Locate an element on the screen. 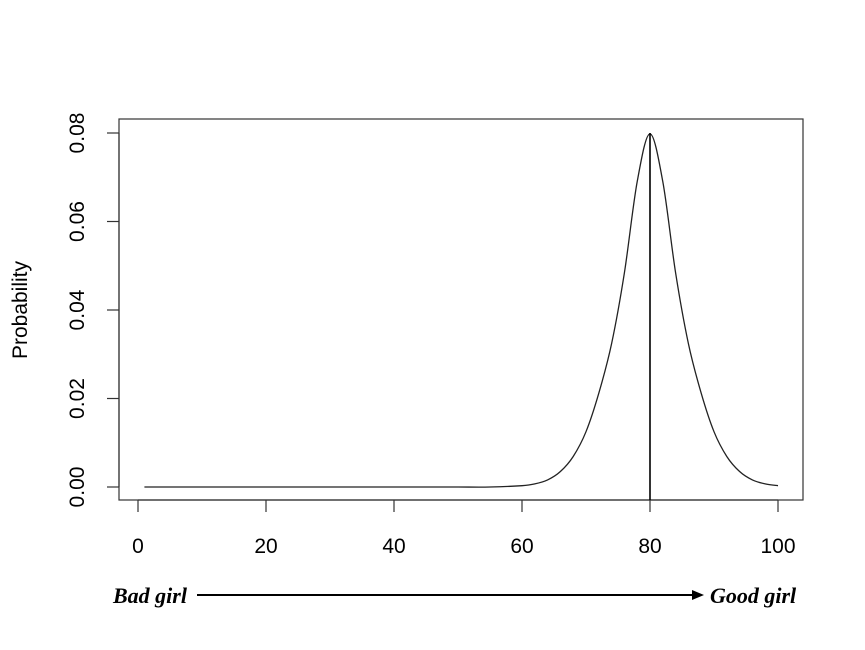 The height and width of the screenshot is (650, 865). x-tick-label: 80 is located at coordinates (649, 546).